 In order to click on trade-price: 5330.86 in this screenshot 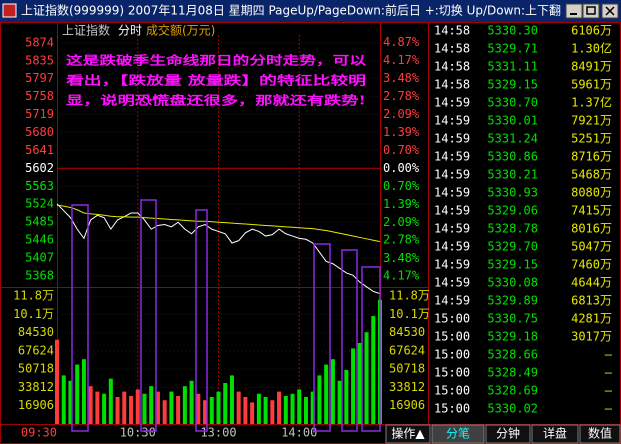, I will do `click(512, 157)`.